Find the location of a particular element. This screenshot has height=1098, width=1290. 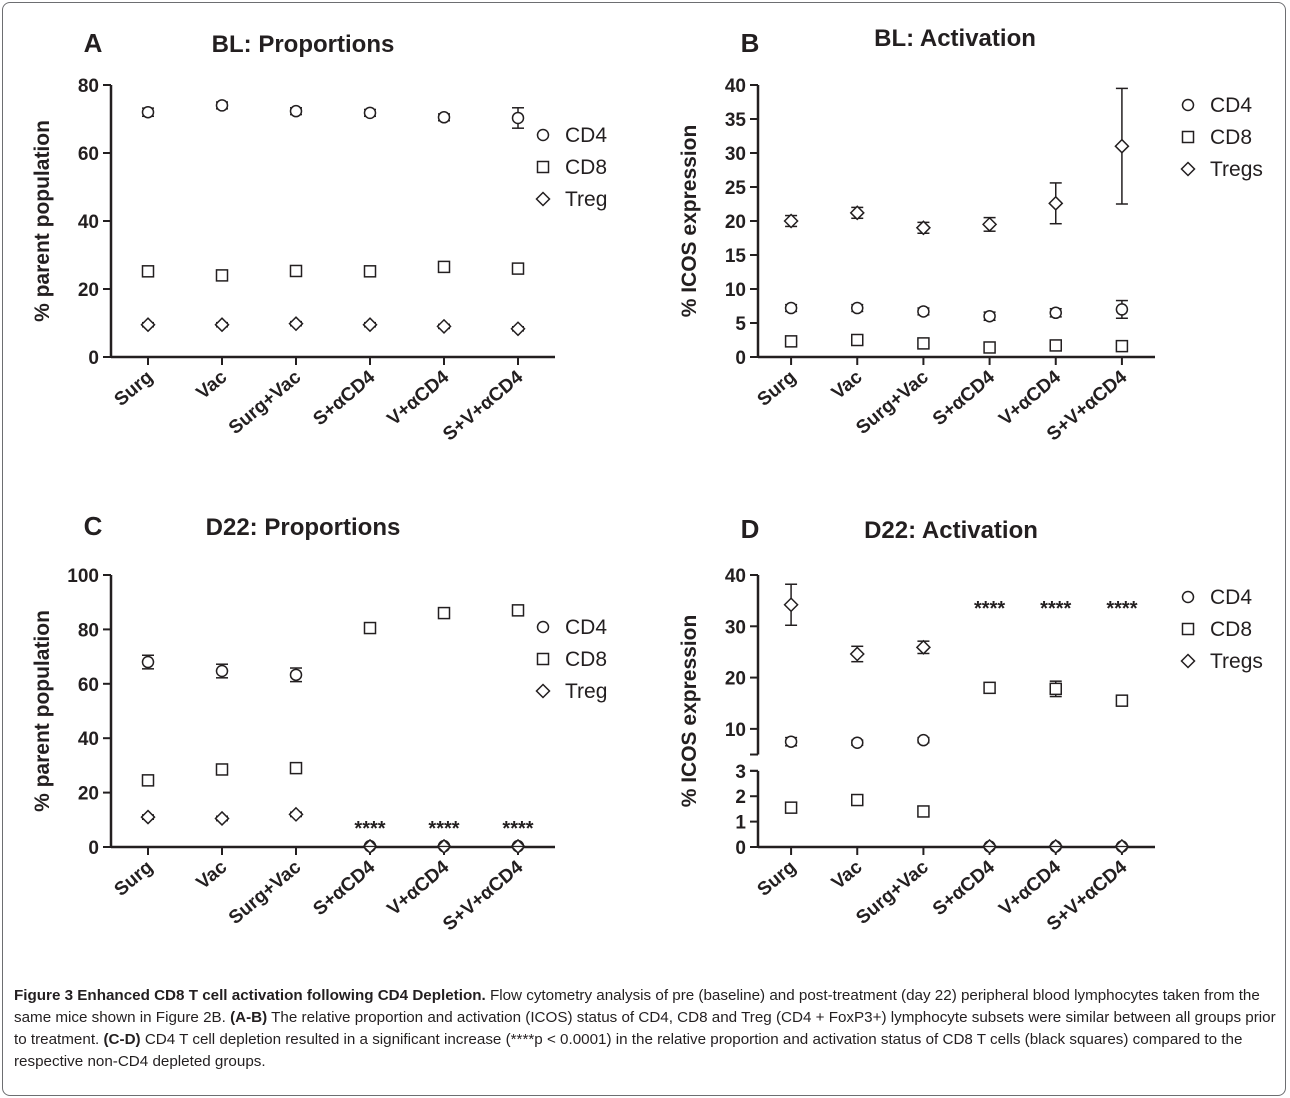

legend-label: CD8 is located at coordinates (586, 167).